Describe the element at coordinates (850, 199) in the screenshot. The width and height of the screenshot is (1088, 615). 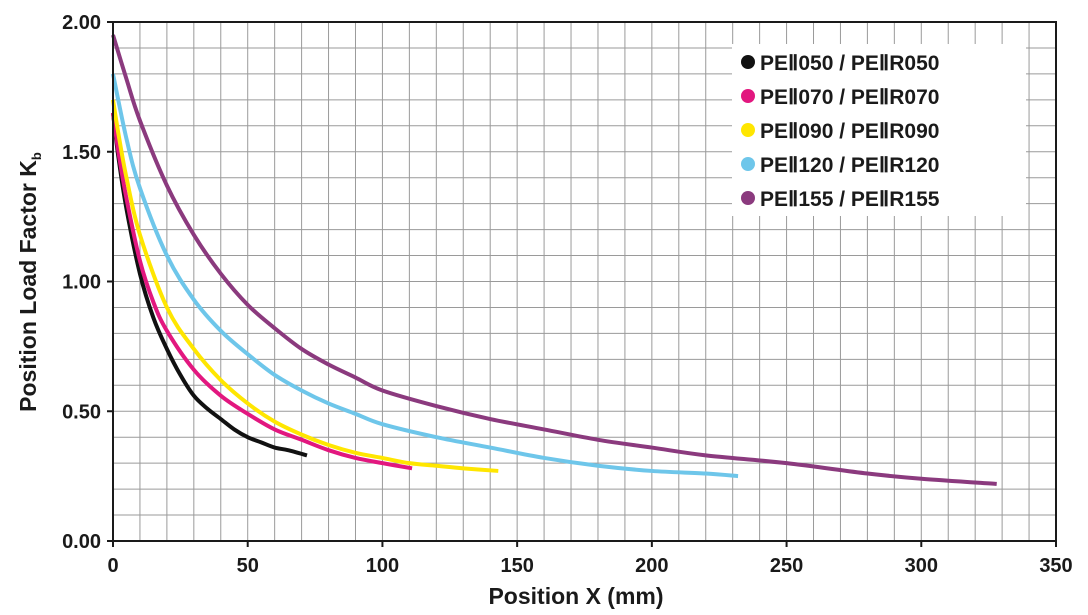
I see `legend-label: PEⅡ155 / PEⅡR155` at that location.